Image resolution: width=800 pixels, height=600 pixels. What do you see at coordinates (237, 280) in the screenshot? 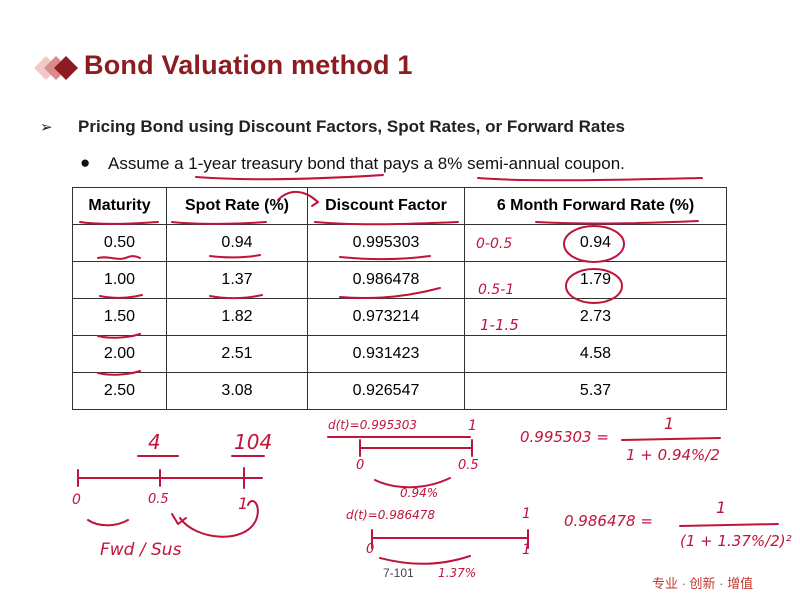
I see `cell-spot-rate: 1.37` at bounding box center [237, 280].